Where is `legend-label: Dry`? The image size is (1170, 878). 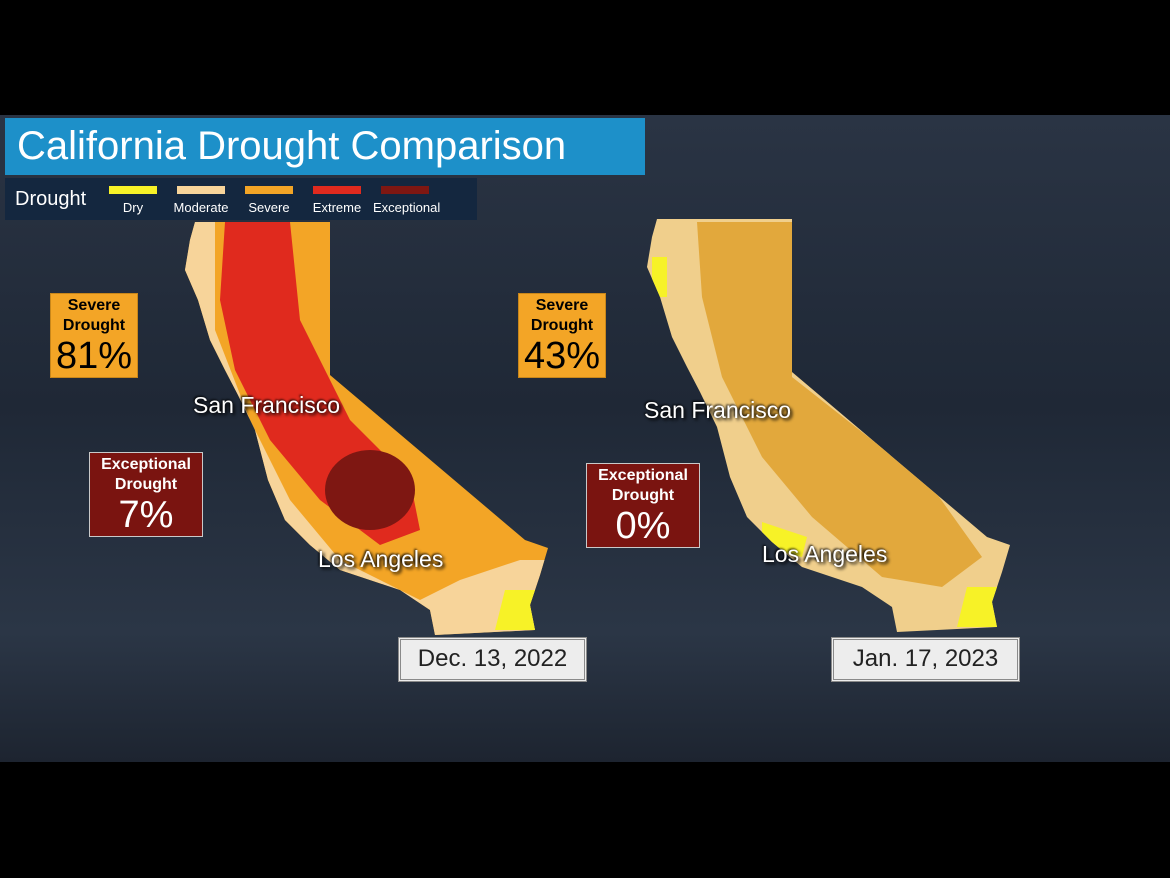
legend-label: Dry is located at coordinates (133, 207).